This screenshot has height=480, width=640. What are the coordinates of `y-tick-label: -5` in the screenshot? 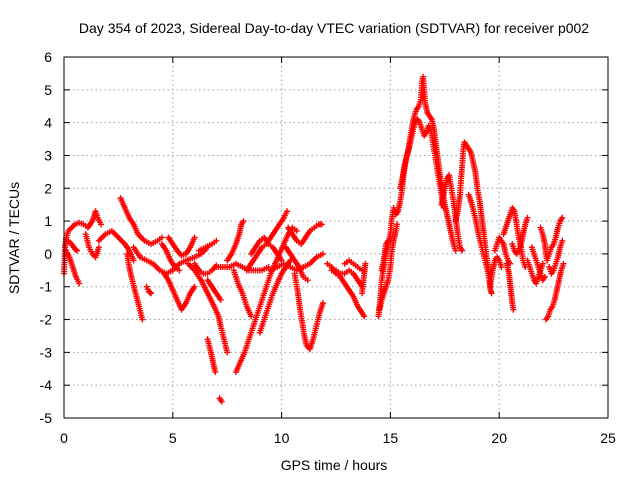 It's located at (46, 418).